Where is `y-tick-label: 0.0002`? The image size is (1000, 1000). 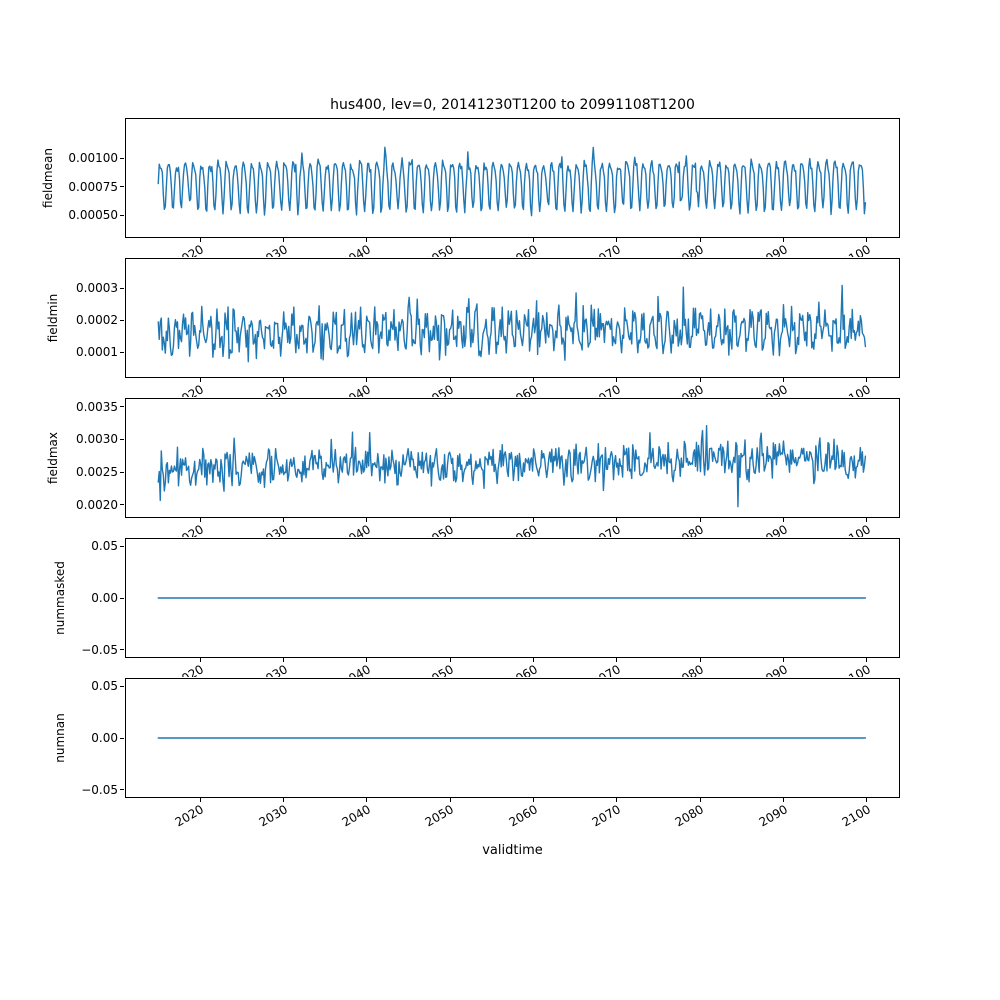 y-tick-label: 0.0002 is located at coordinates (97, 320).